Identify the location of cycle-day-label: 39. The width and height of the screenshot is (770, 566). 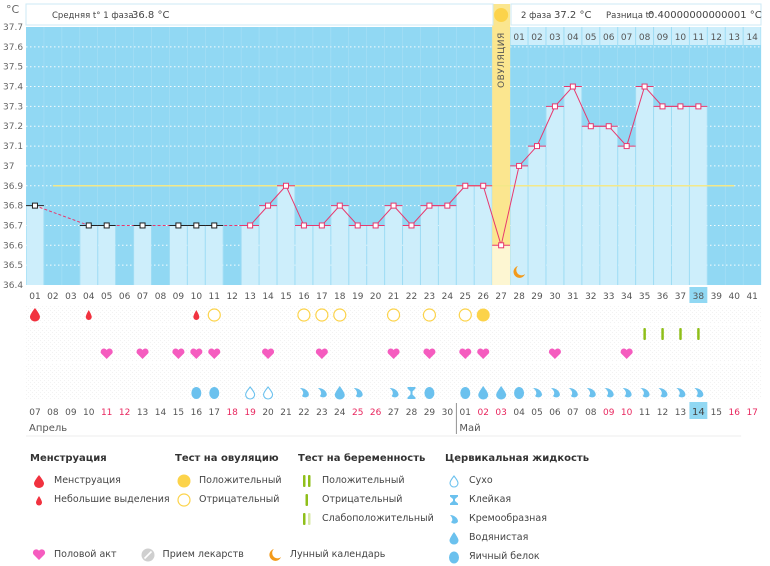
(717, 297).